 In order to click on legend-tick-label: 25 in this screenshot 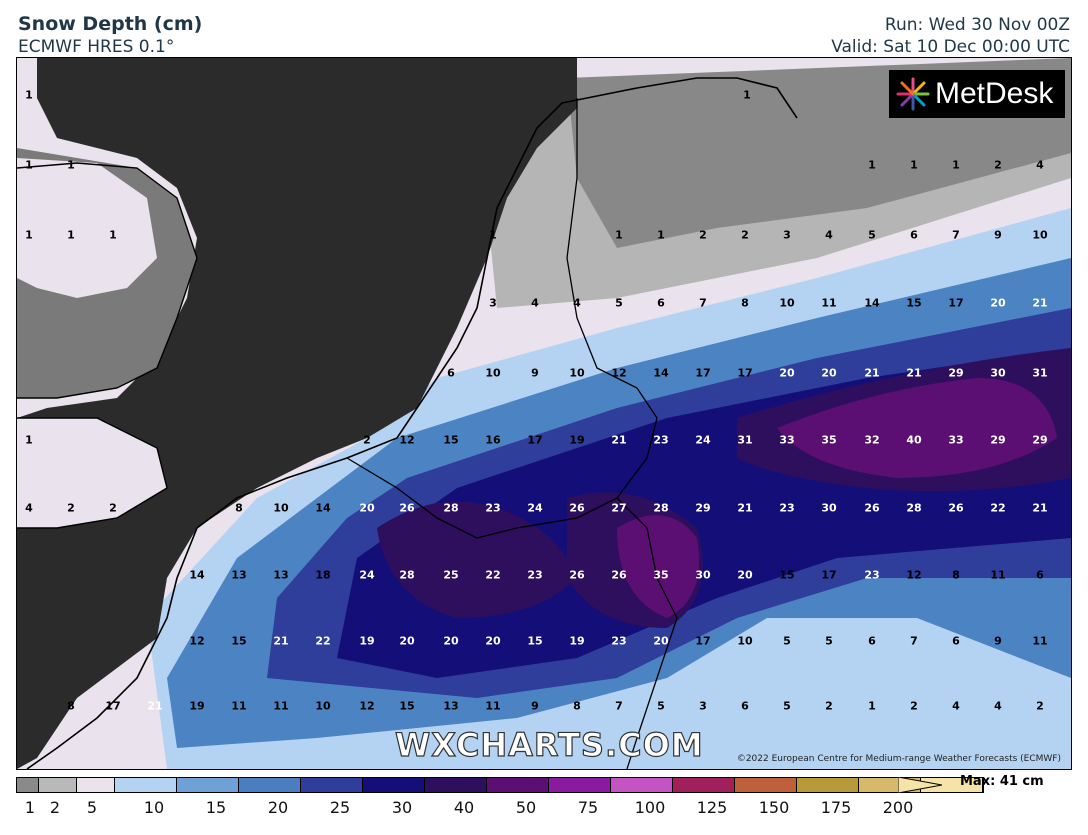, I will do `click(340, 807)`.